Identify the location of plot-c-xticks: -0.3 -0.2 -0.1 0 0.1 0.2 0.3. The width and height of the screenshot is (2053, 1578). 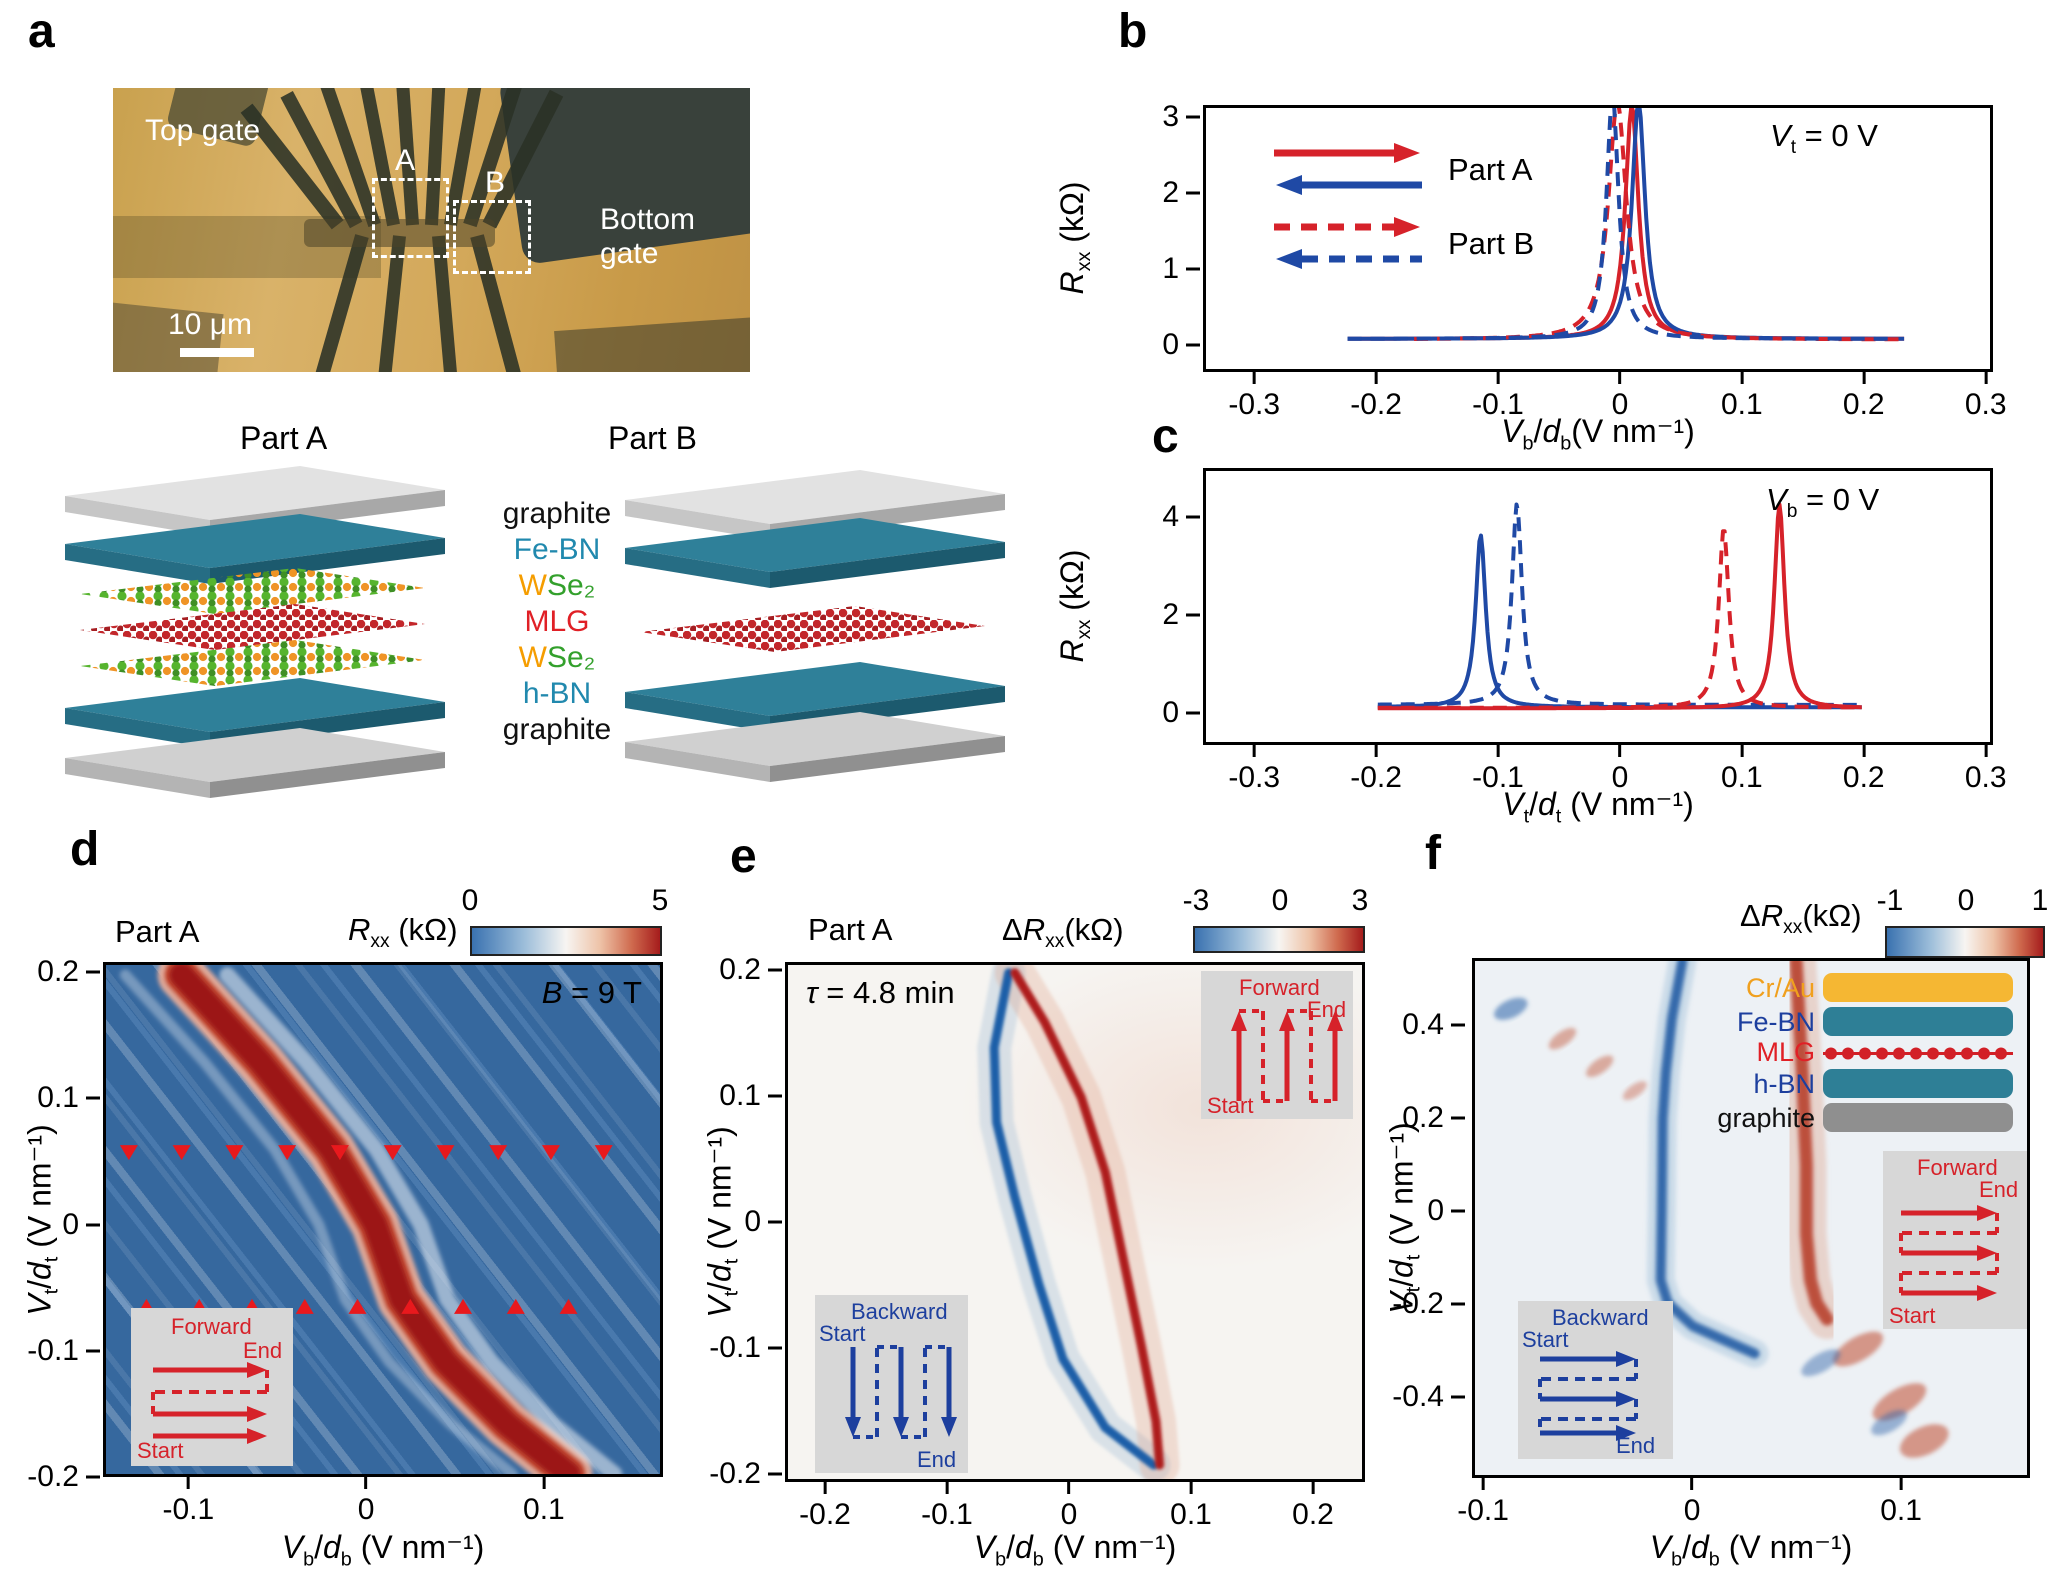
(1604, 769).